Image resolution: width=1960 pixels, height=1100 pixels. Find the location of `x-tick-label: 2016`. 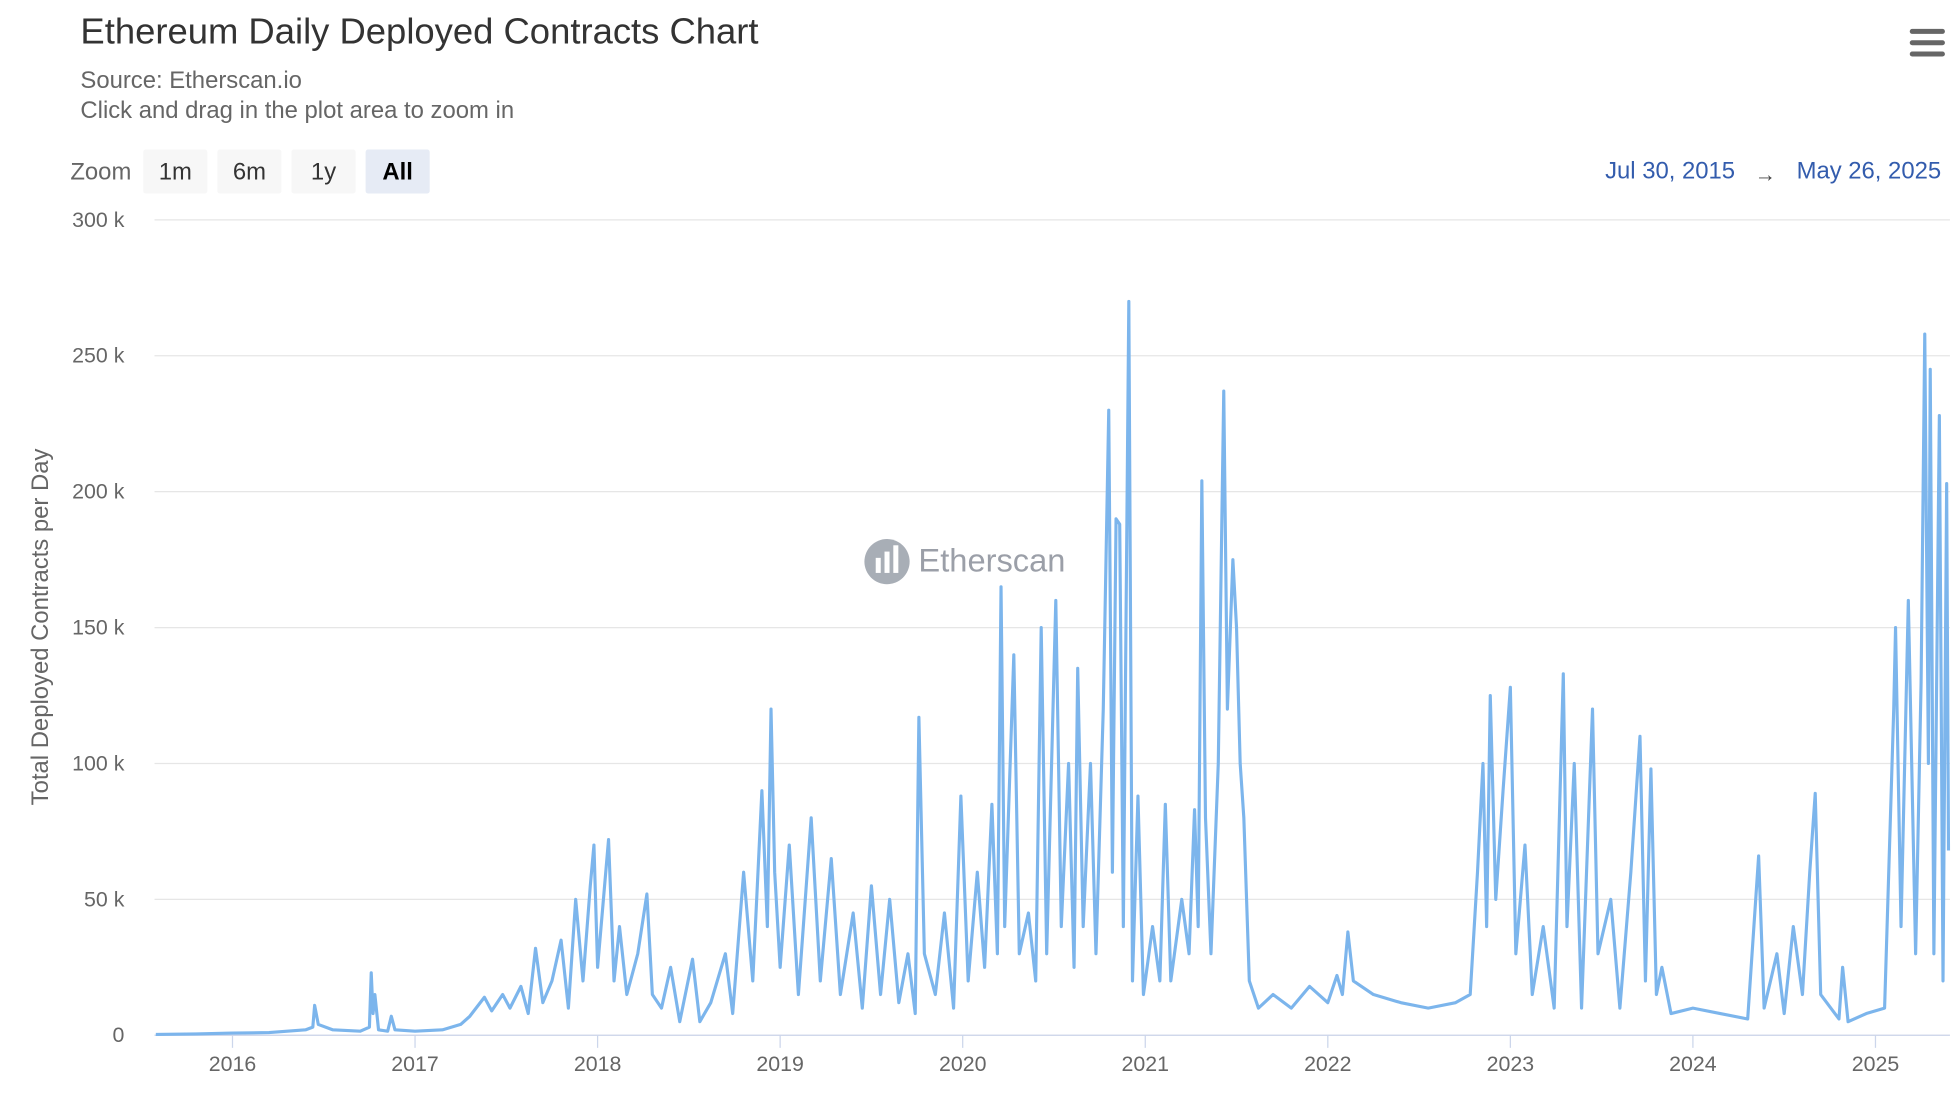

x-tick-label: 2016 is located at coordinates (232, 1064).